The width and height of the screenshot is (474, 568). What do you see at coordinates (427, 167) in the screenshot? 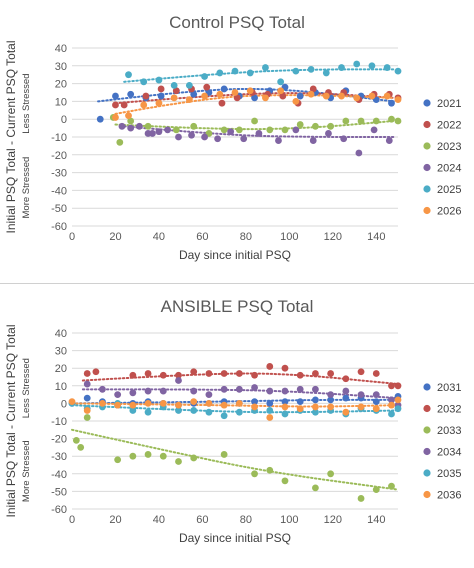
I see `legend-marker-2024` at bounding box center [427, 167].